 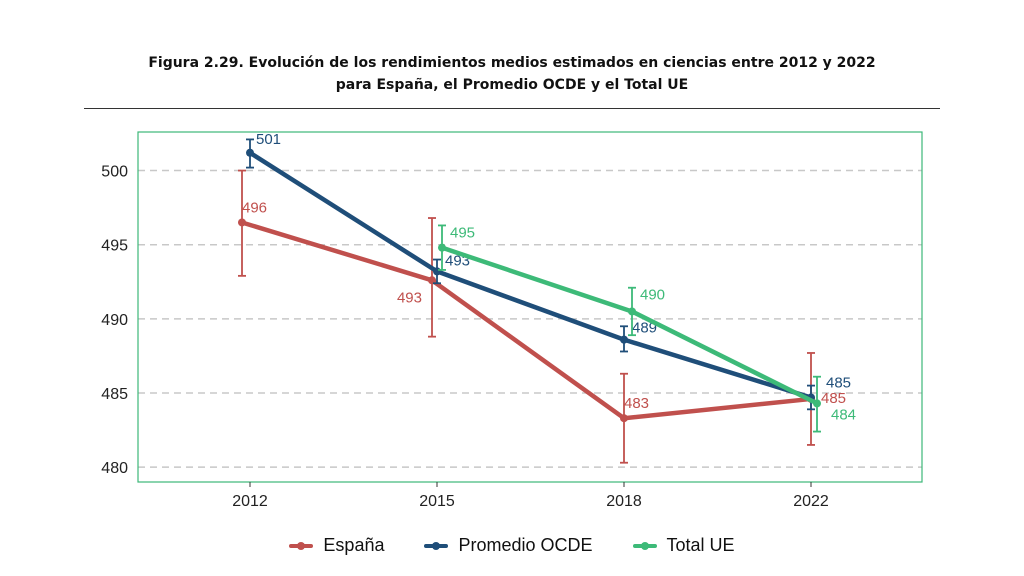 I want to click on y-tick-label-485: 485, so click(x=114, y=394).